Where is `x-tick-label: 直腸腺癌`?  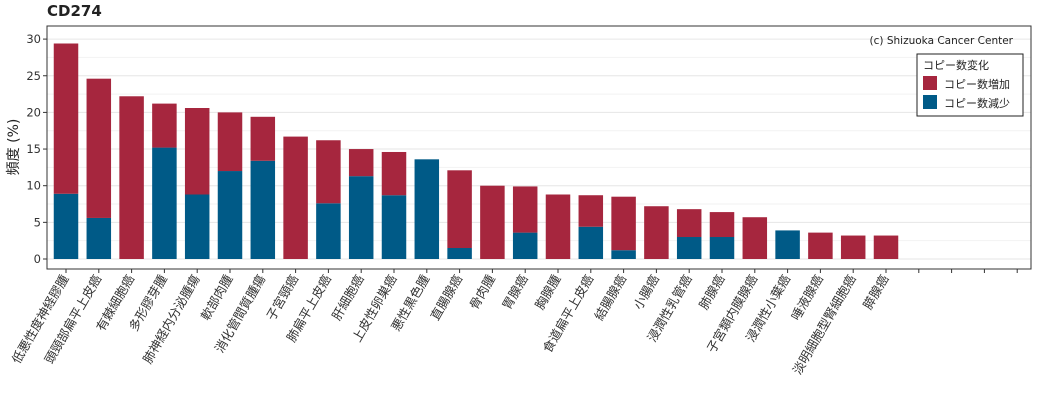 x-tick-label: 直腸腺癌 is located at coordinates (446, 297).